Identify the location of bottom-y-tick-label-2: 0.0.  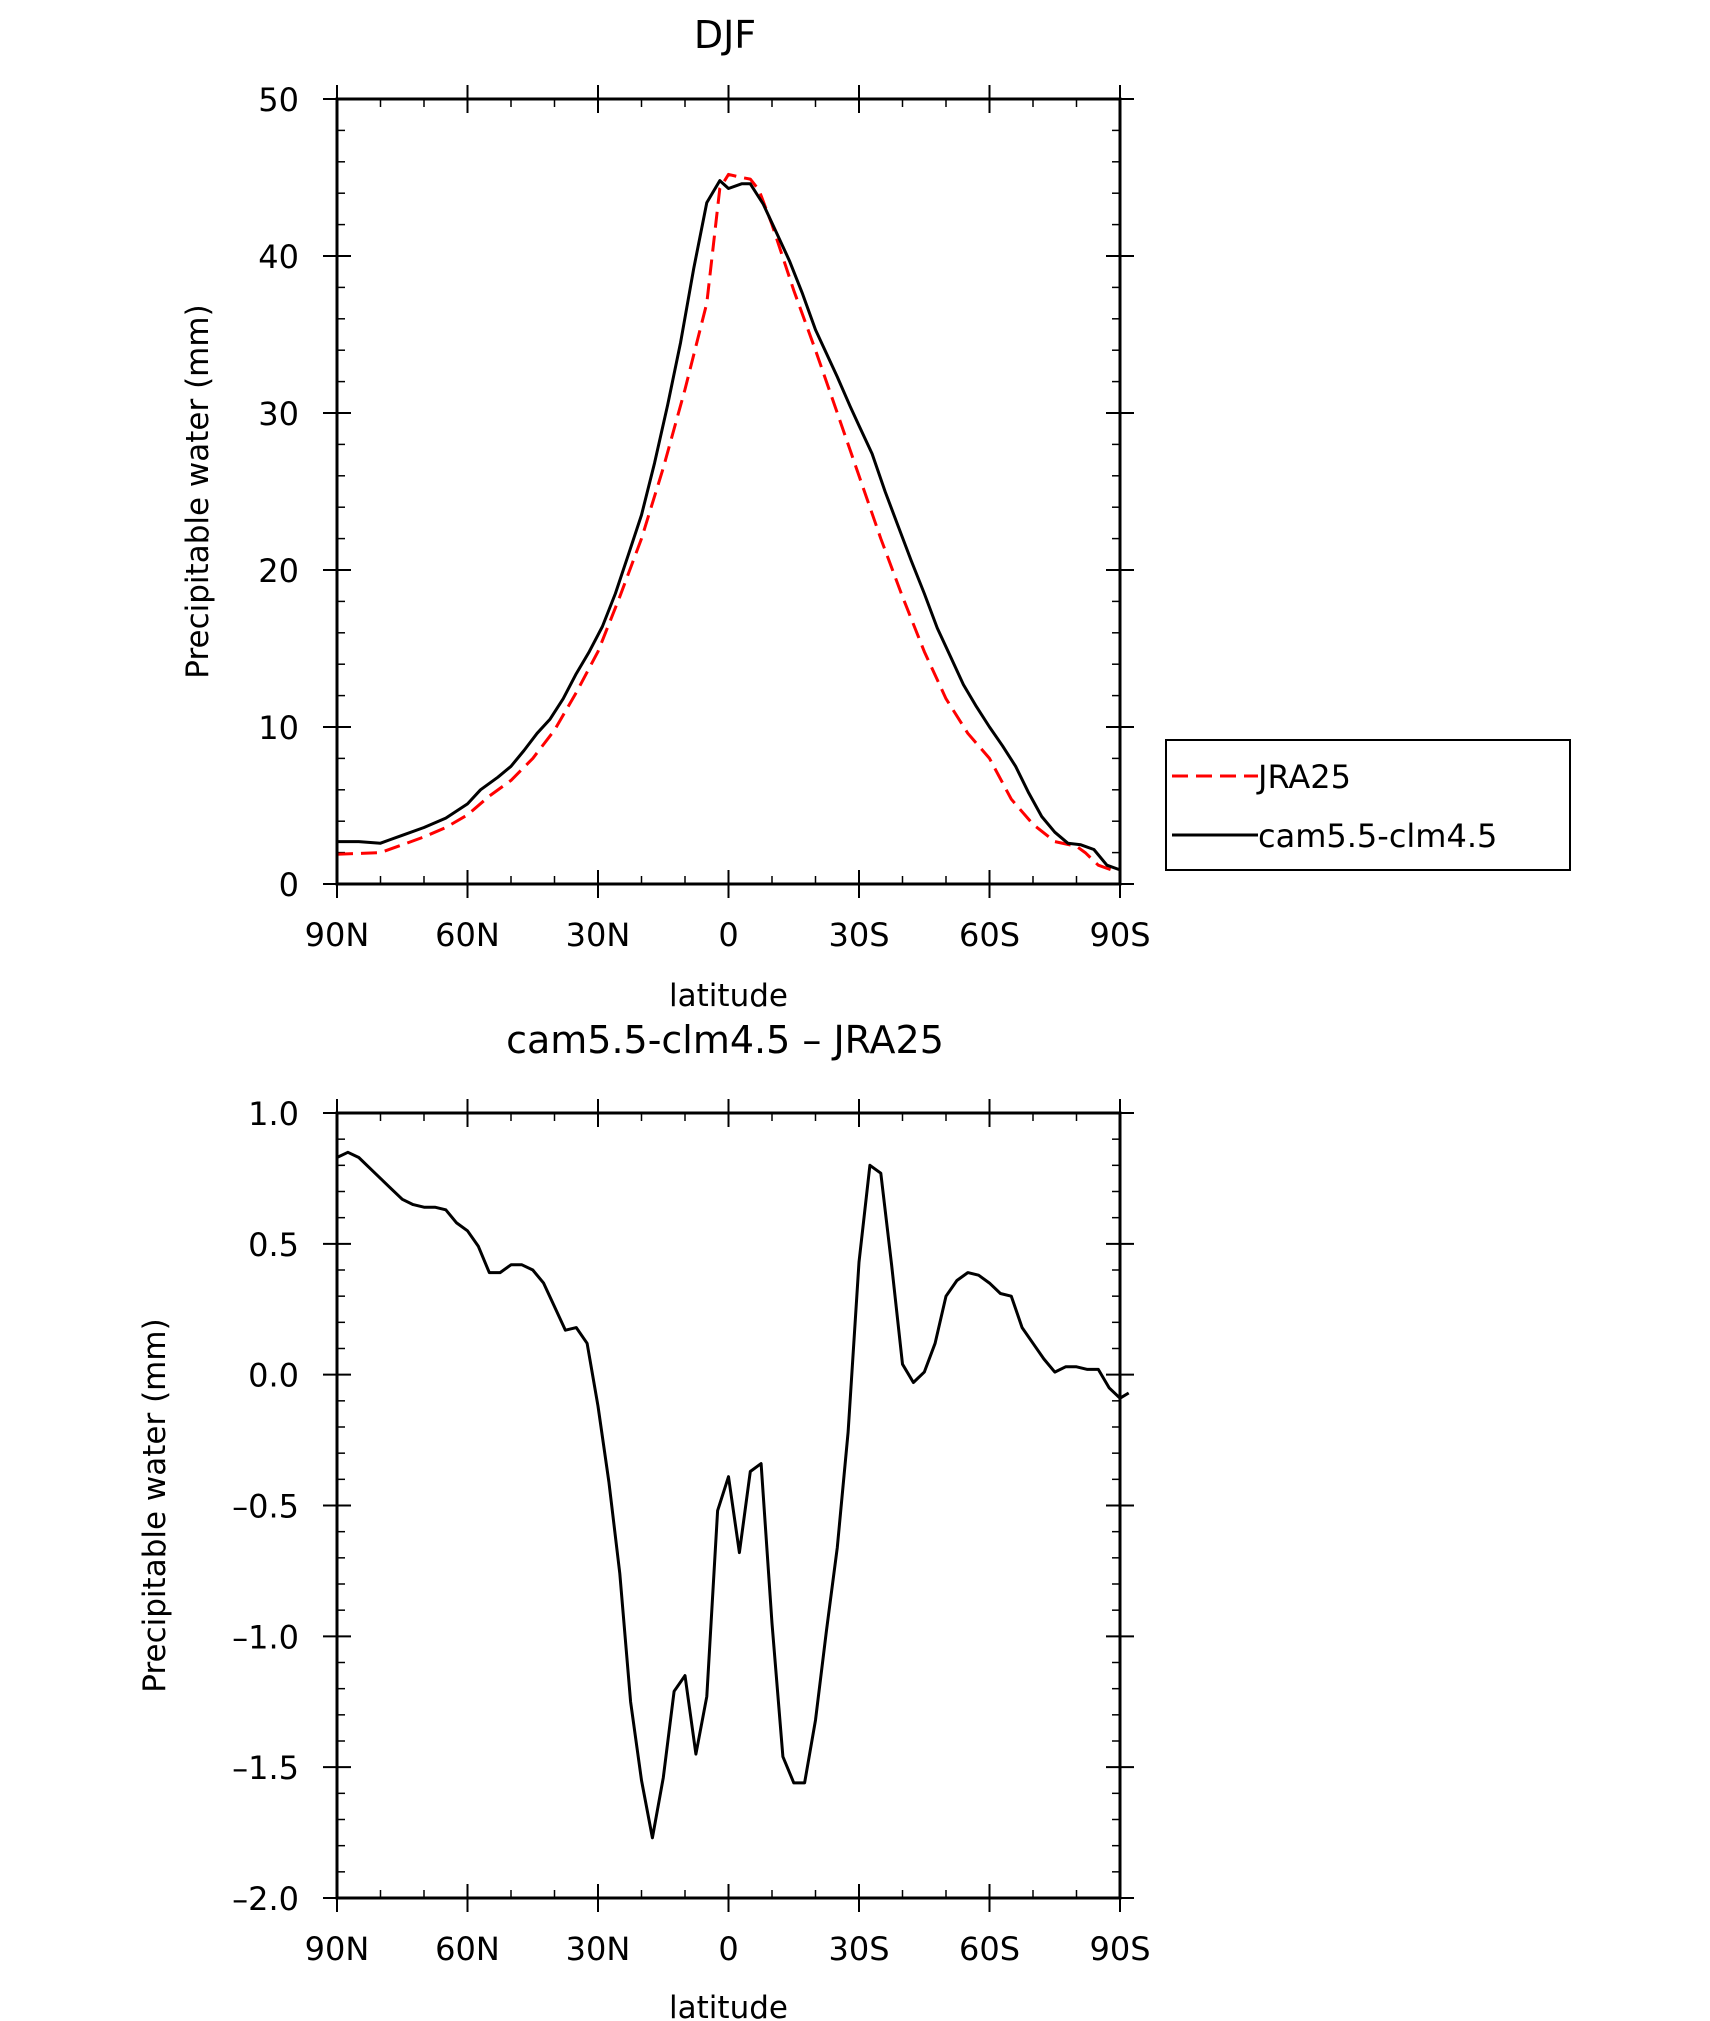
(273, 1376).